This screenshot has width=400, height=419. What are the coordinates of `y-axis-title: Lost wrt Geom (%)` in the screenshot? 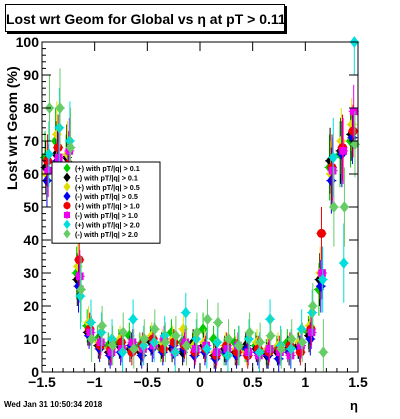 It's located at (12, 128).